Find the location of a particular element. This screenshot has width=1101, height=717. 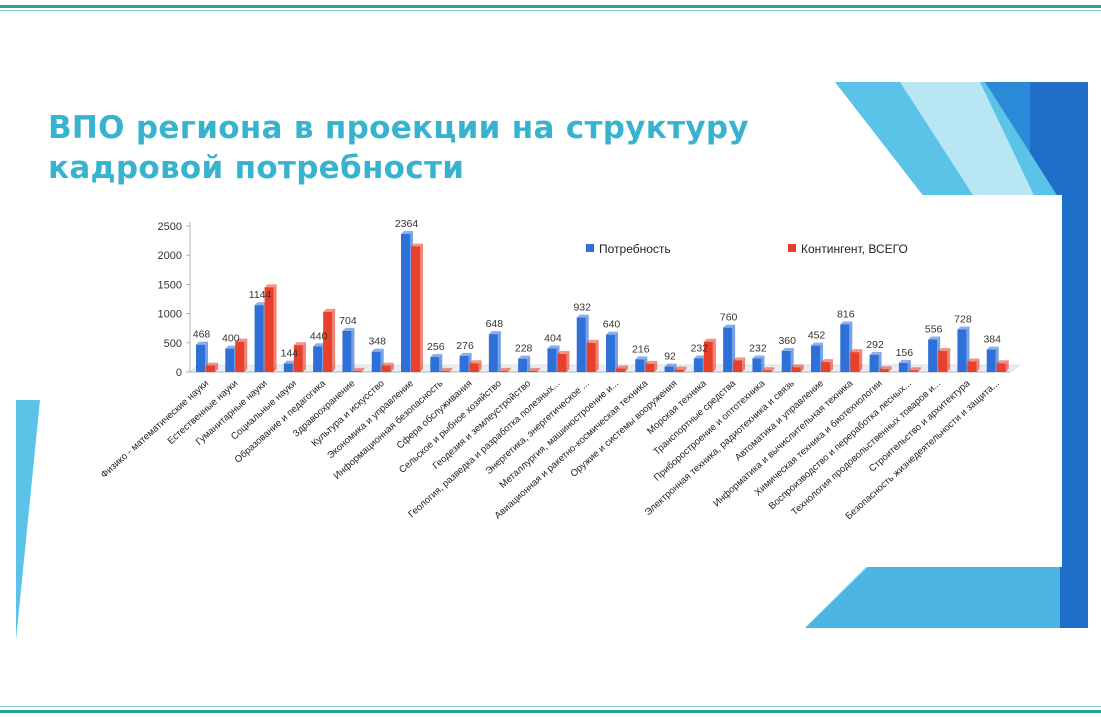

data-label: 276 is located at coordinates (465, 346).